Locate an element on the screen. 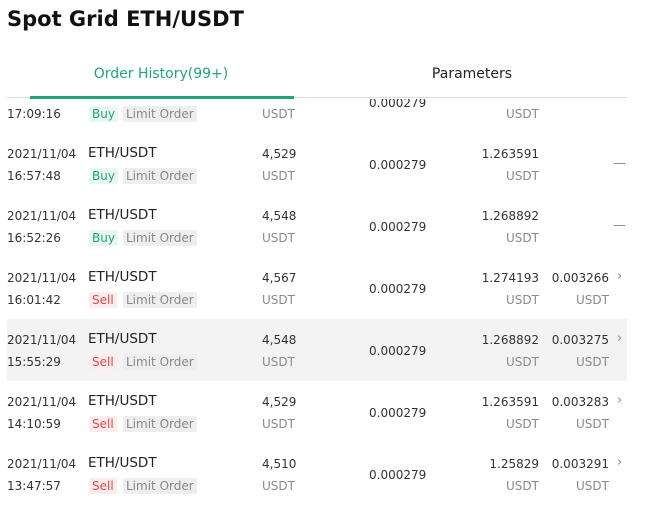 Image resolution: width=649 pixels, height=518 pixels. amount: 4,567 is located at coordinates (279, 278).